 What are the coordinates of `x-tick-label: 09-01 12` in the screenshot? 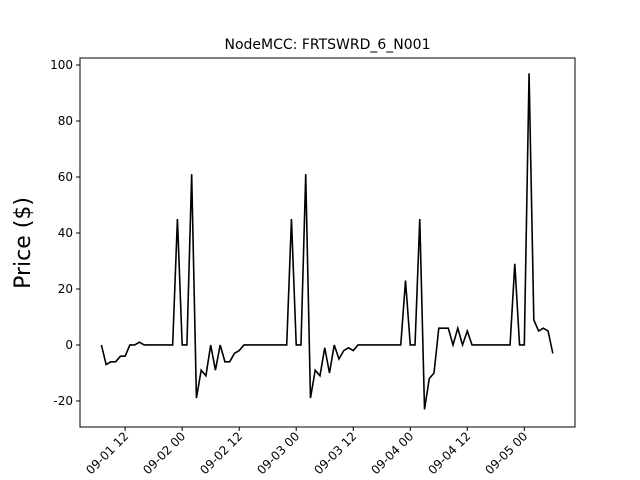 It's located at (107, 453).